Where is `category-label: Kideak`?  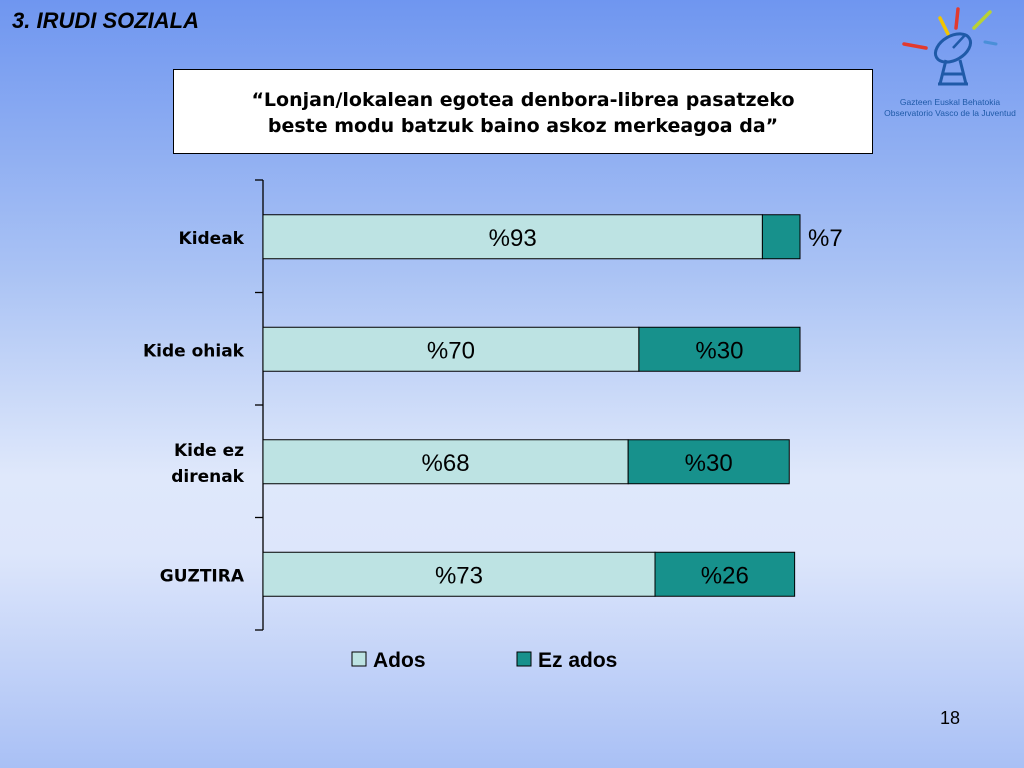 category-label: Kideak is located at coordinates (212, 239).